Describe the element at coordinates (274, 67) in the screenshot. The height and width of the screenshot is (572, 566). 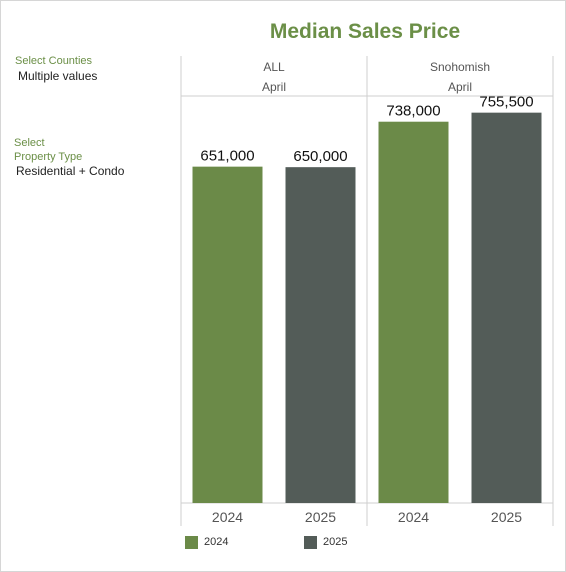
I see `panel-header-all: ALL` at that location.